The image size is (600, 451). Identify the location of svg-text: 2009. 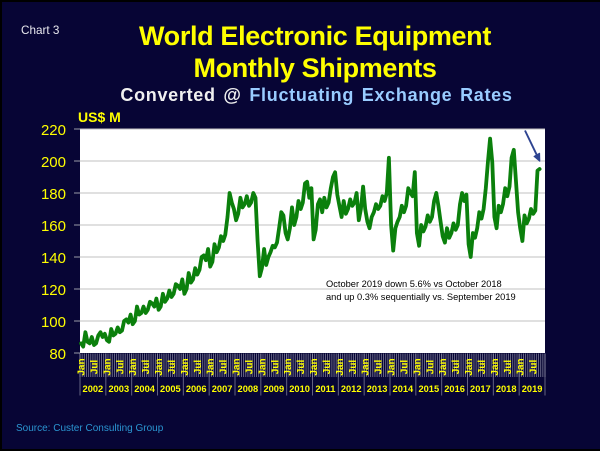
(273, 389).